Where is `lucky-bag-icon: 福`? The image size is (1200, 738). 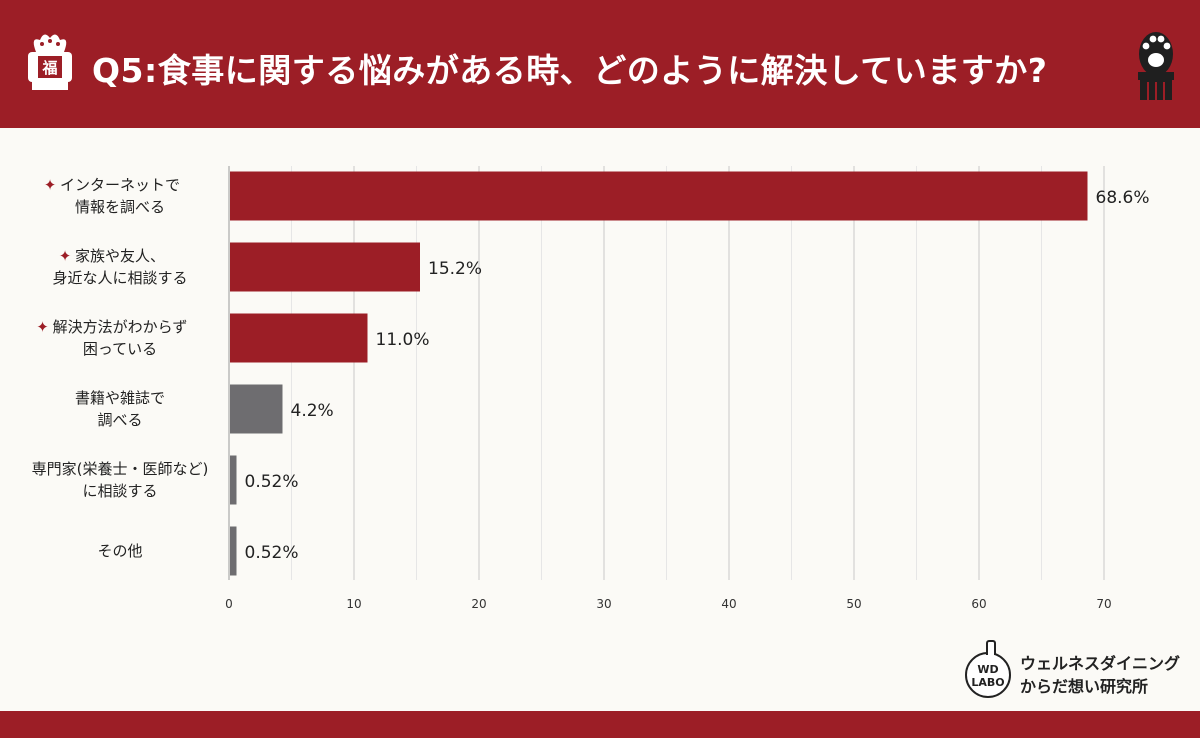 lucky-bag-icon: 福 is located at coordinates (50, 62).